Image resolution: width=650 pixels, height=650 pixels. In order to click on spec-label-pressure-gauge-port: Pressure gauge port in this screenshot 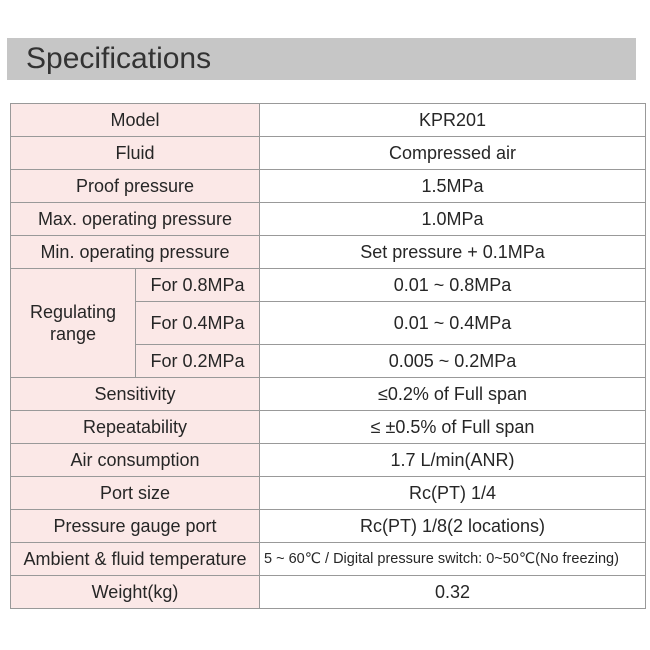, I will do `click(135, 526)`.